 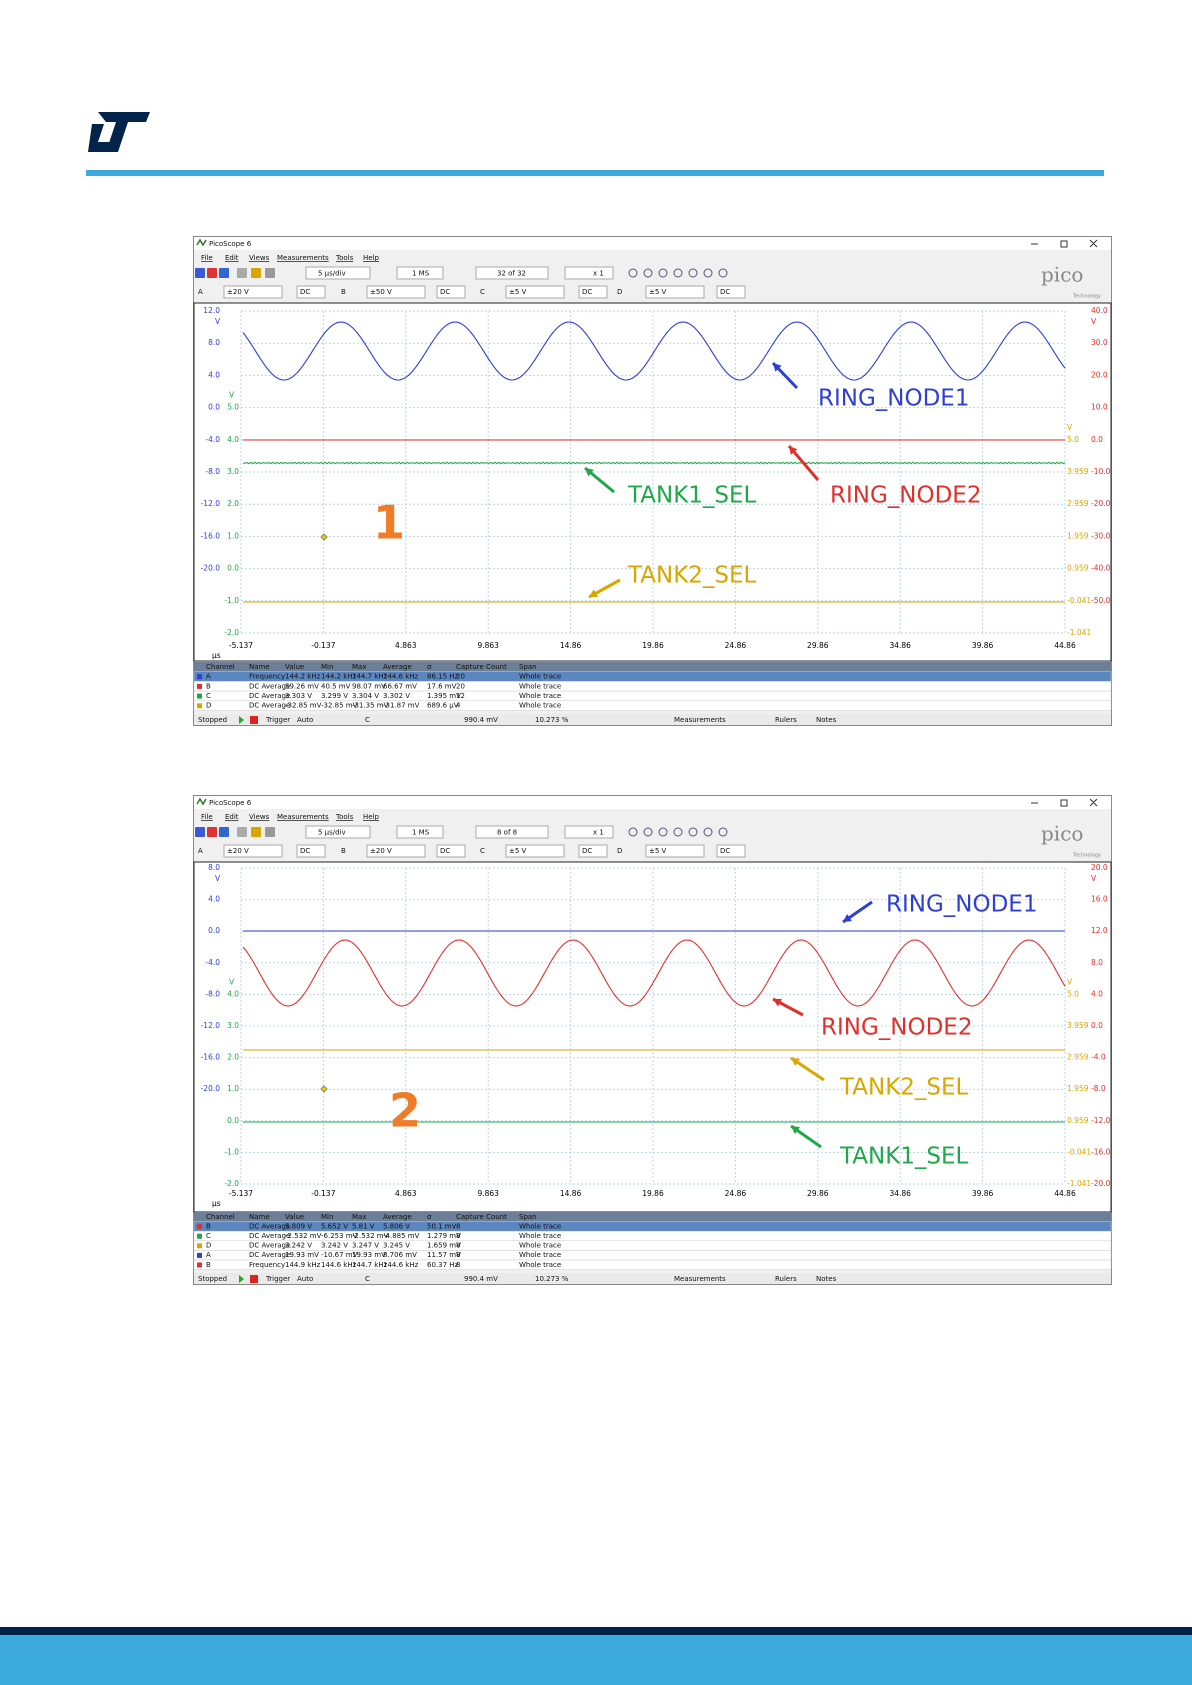 What do you see at coordinates (200, 851) in the screenshot?
I see `channel-letter: A` at bounding box center [200, 851].